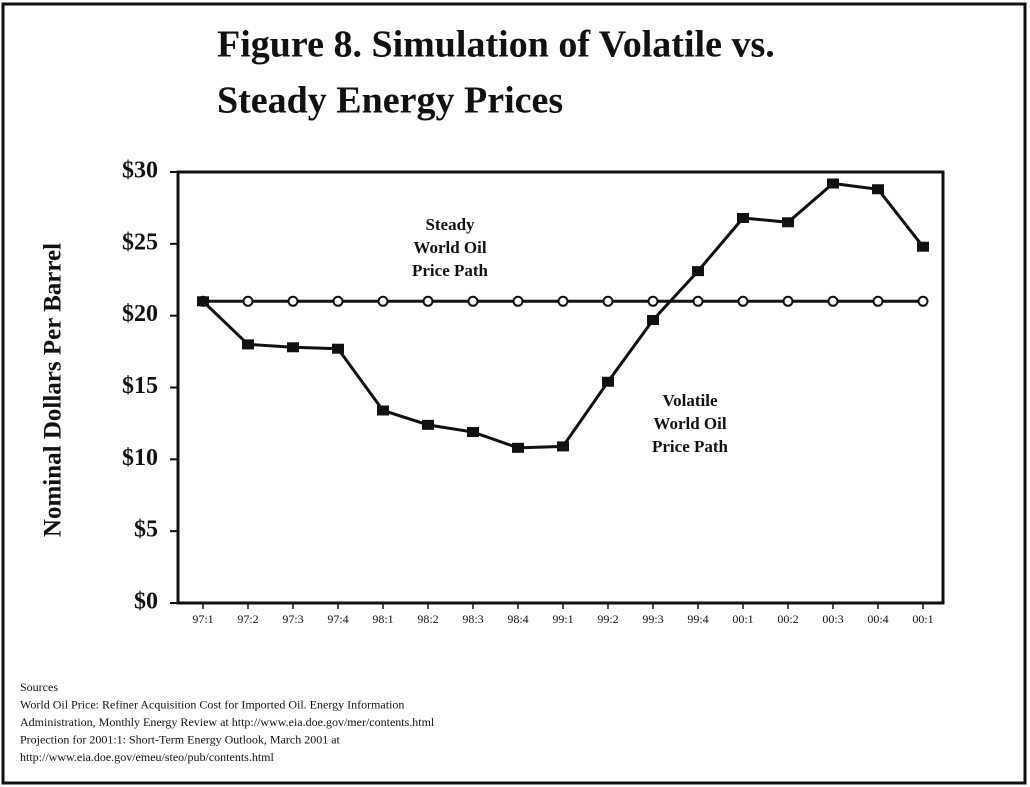 The image size is (1030, 787). I want to click on x-tick-label: 97:3, so click(292, 619).